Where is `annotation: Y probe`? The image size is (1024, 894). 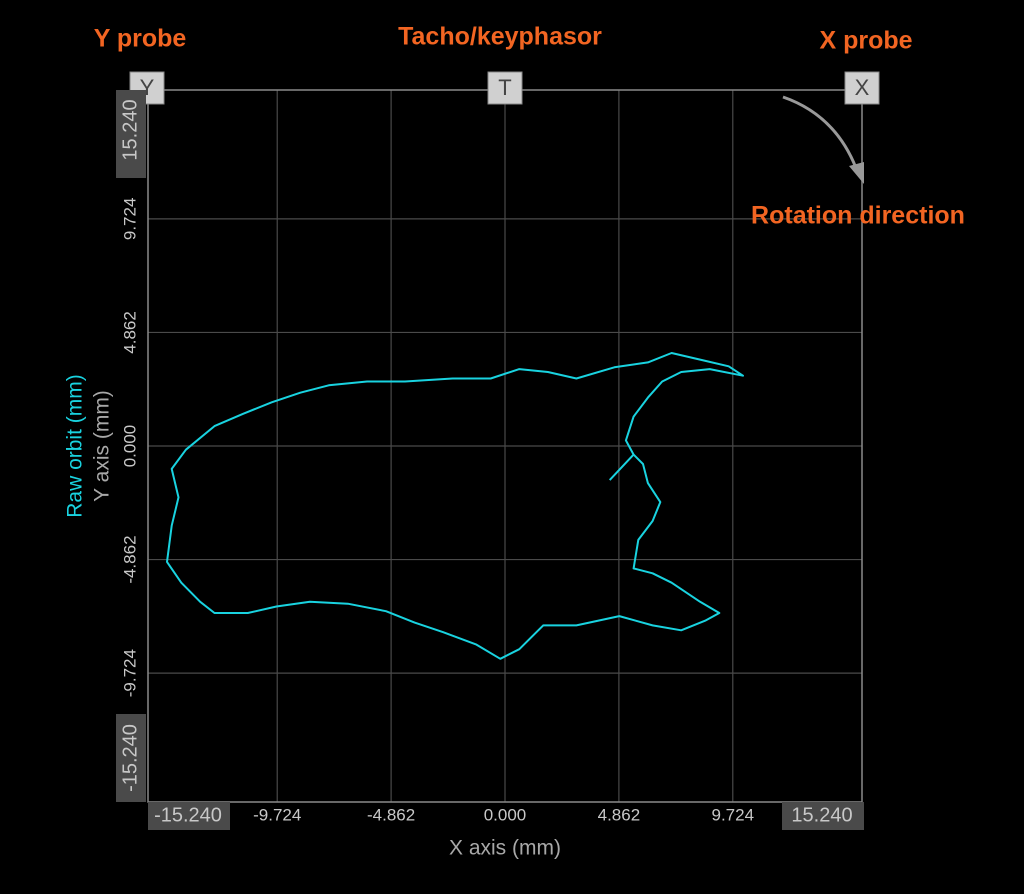
annotation: Y probe is located at coordinates (140, 39).